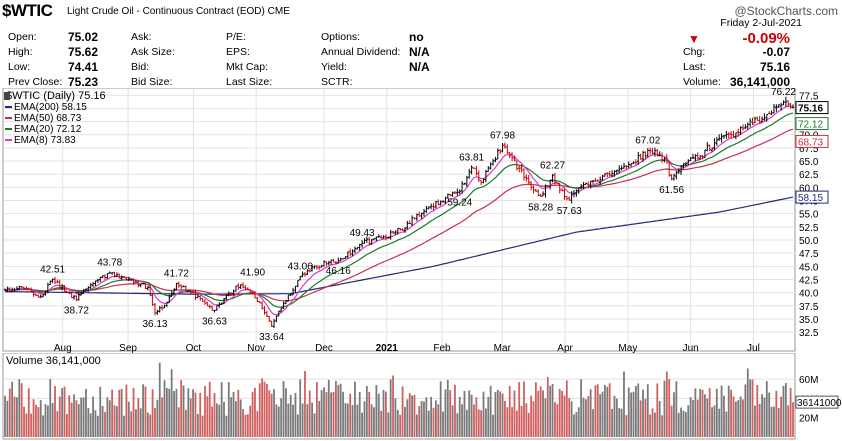  What do you see at coordinates (809, 241) in the screenshot?
I see `y-tick-label: 50.0` at bounding box center [809, 241].